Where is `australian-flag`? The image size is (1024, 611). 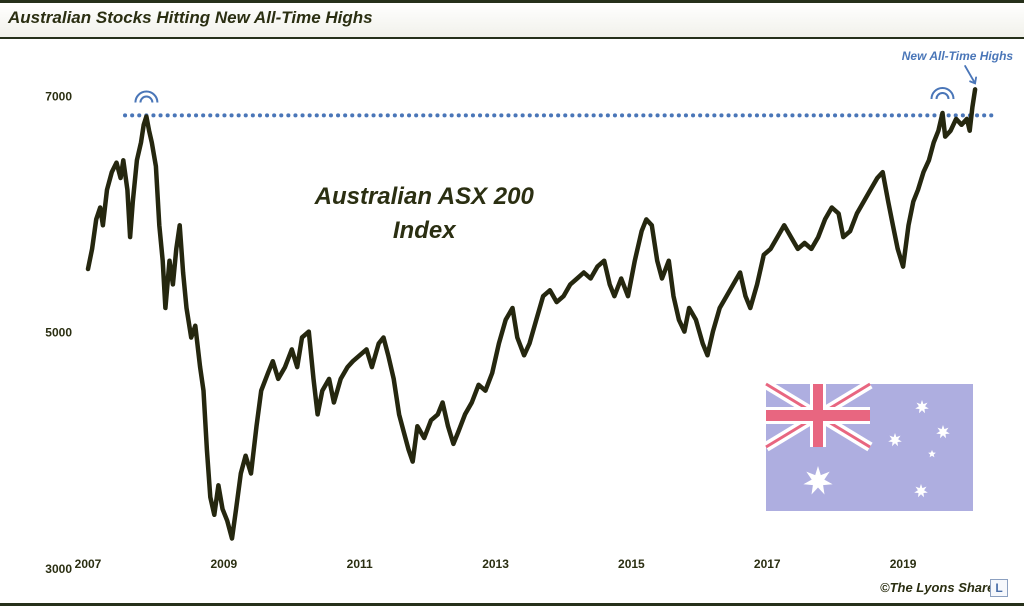
australian-flag is located at coordinates (868, 445).